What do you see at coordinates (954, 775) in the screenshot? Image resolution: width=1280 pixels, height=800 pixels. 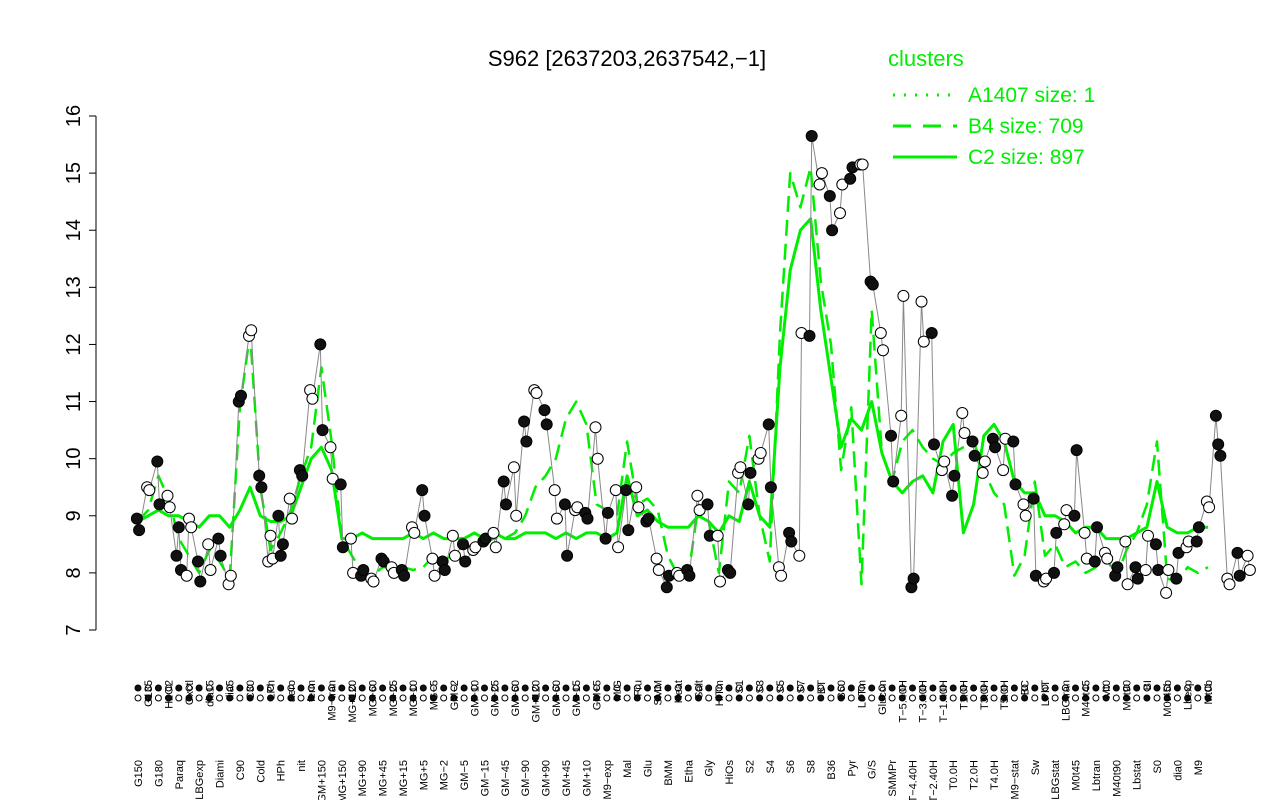 I see `x-tick-label: T0.0H` at bounding box center [954, 775].